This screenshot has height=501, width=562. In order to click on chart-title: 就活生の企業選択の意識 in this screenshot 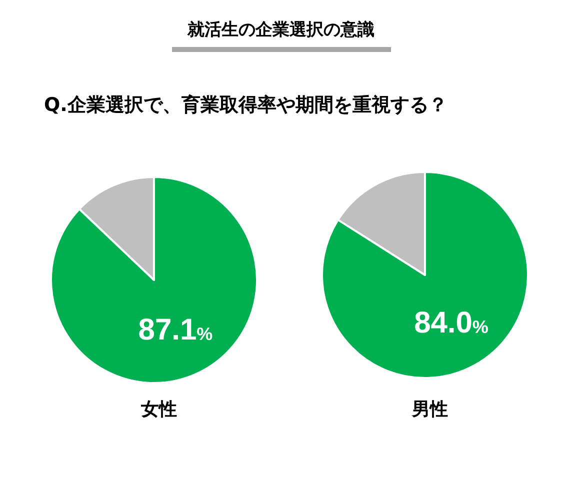, I will do `click(281, 33)`.